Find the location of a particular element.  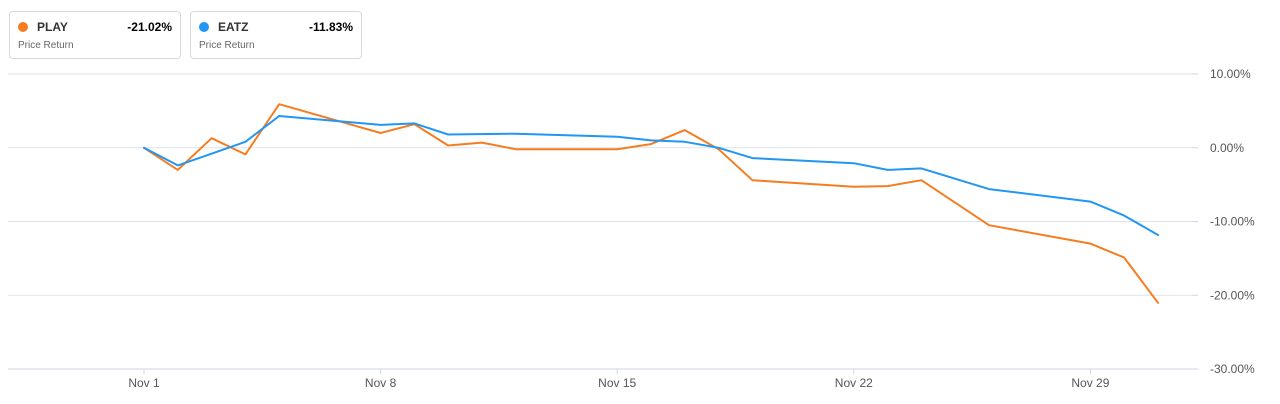

legend-card-eatz: EATZ -11.83% Price Return is located at coordinates (276, 35).